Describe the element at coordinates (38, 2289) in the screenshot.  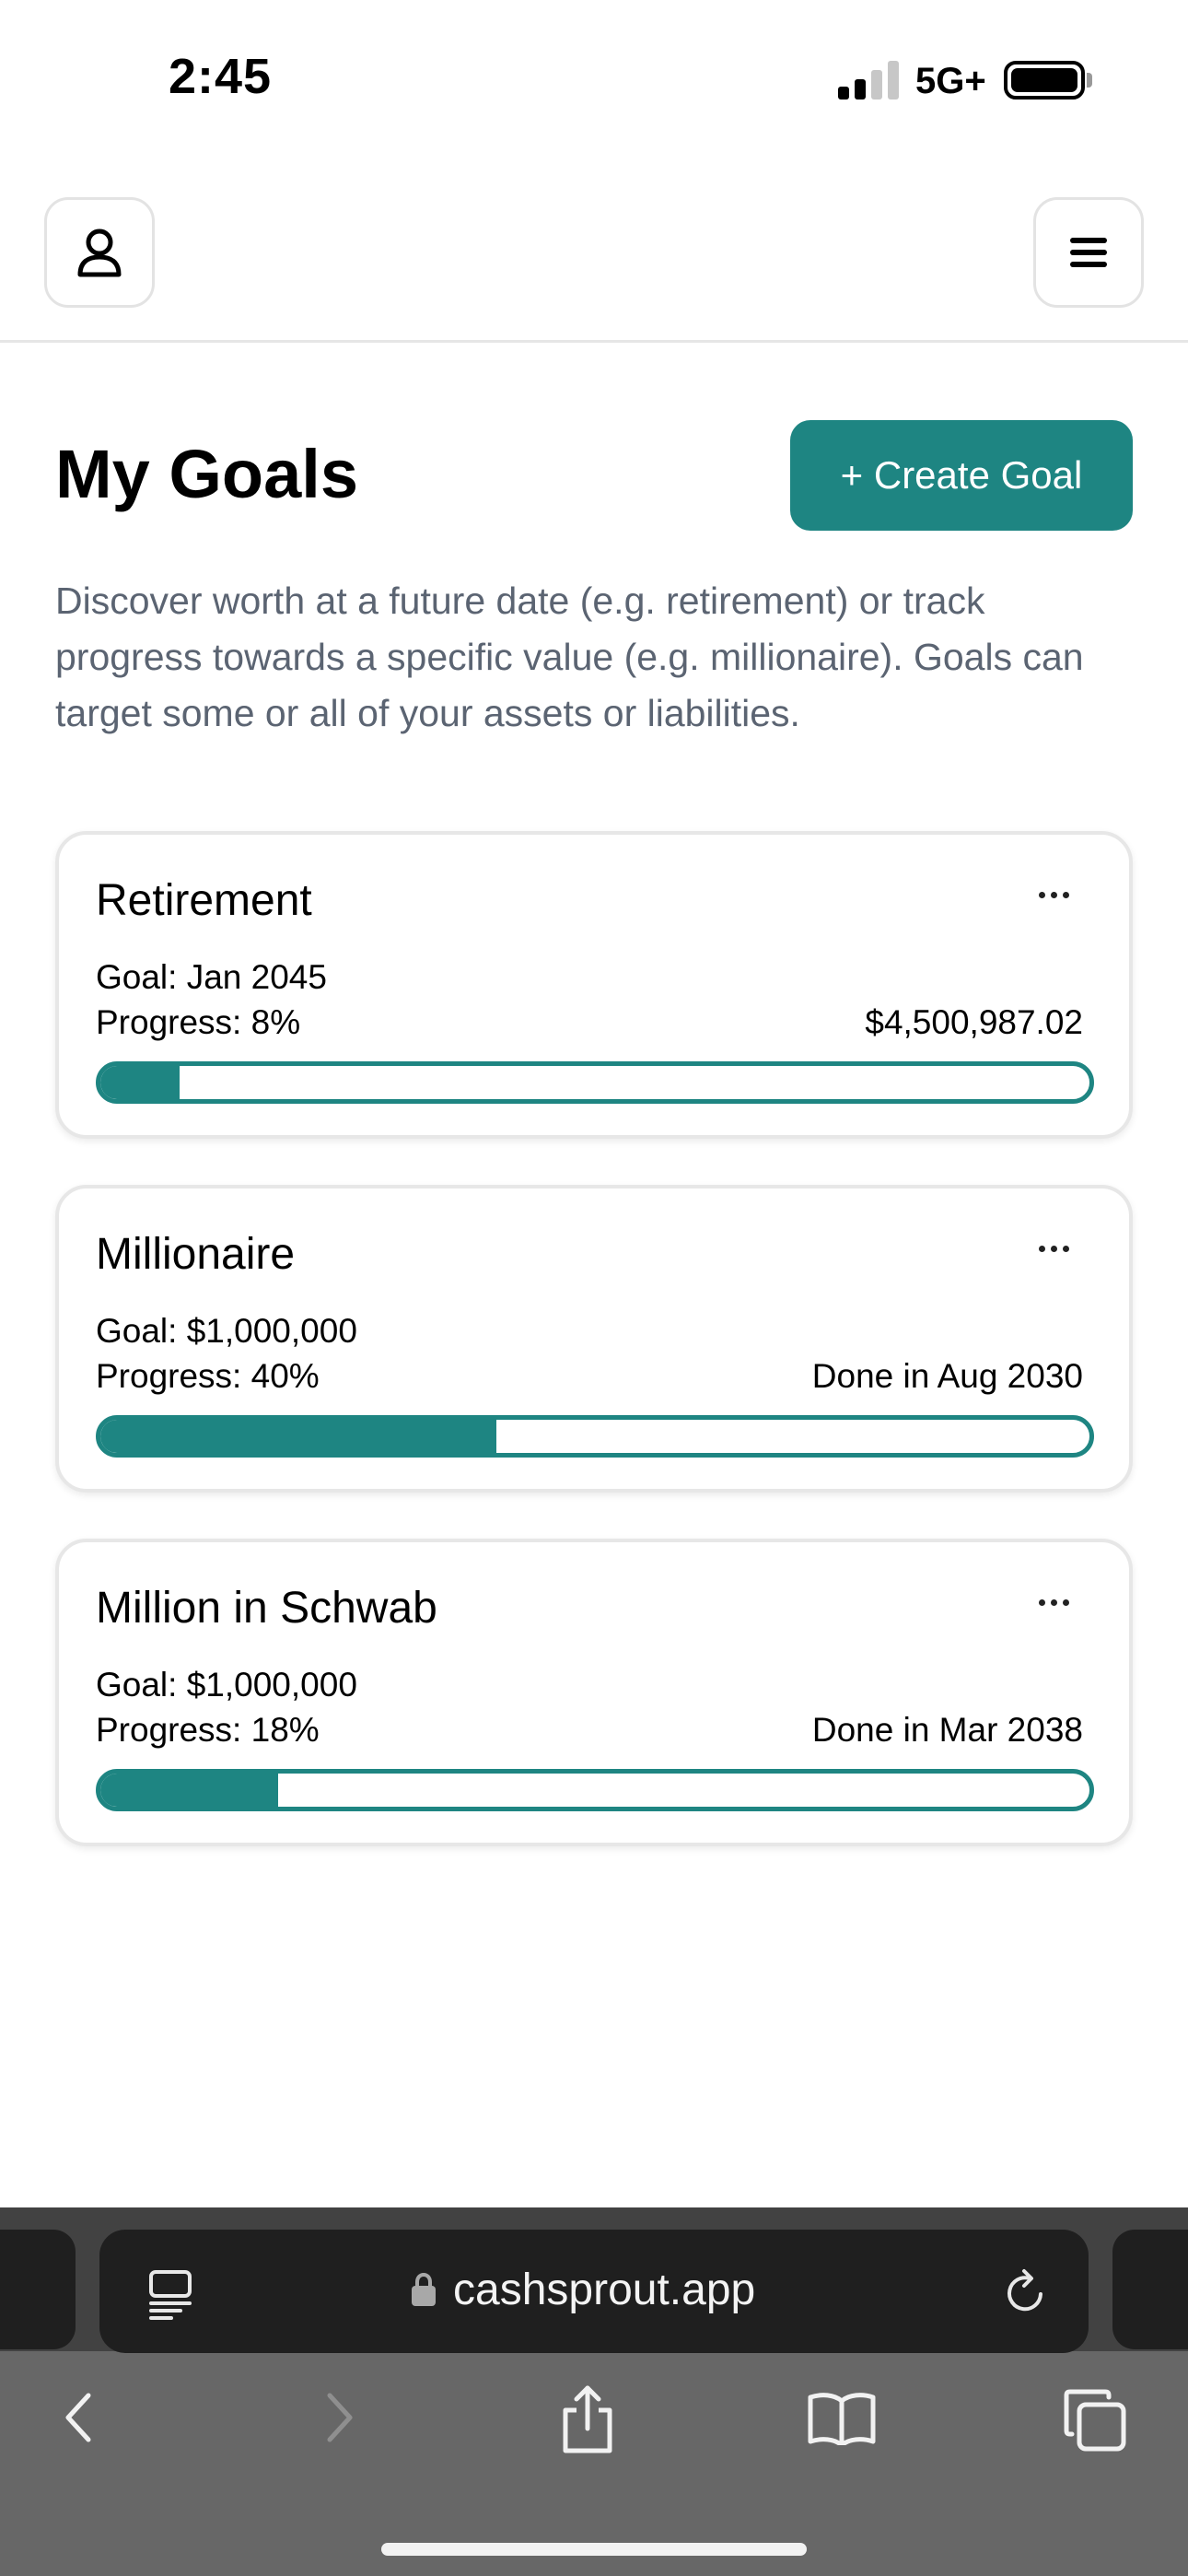
I see `previous-tab-preview` at that location.